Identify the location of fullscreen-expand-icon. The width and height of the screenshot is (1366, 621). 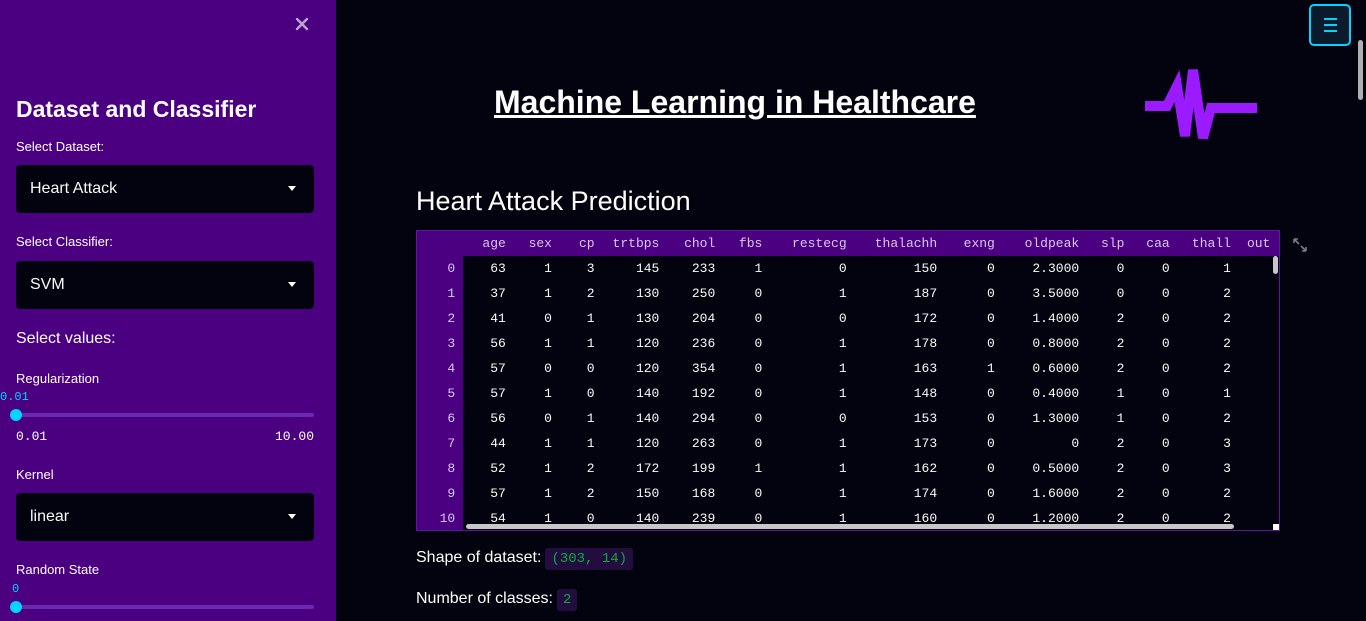
(1300, 245).